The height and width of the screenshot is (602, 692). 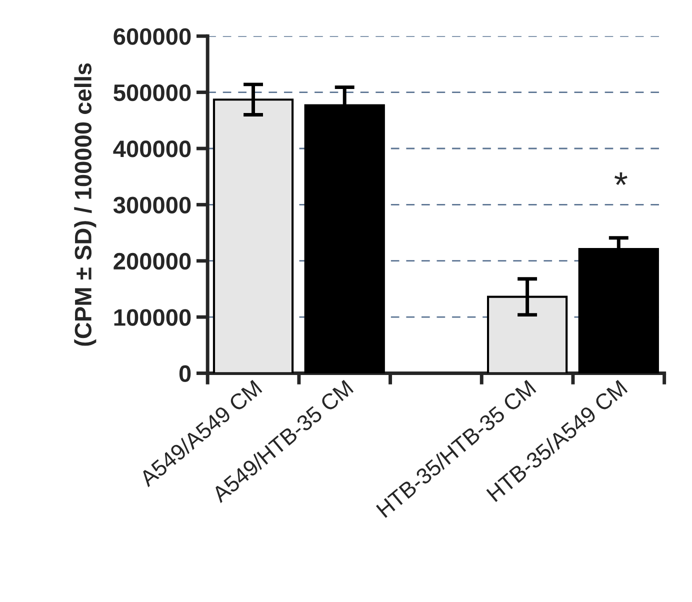 I want to click on annotation: *, so click(x=621, y=178).